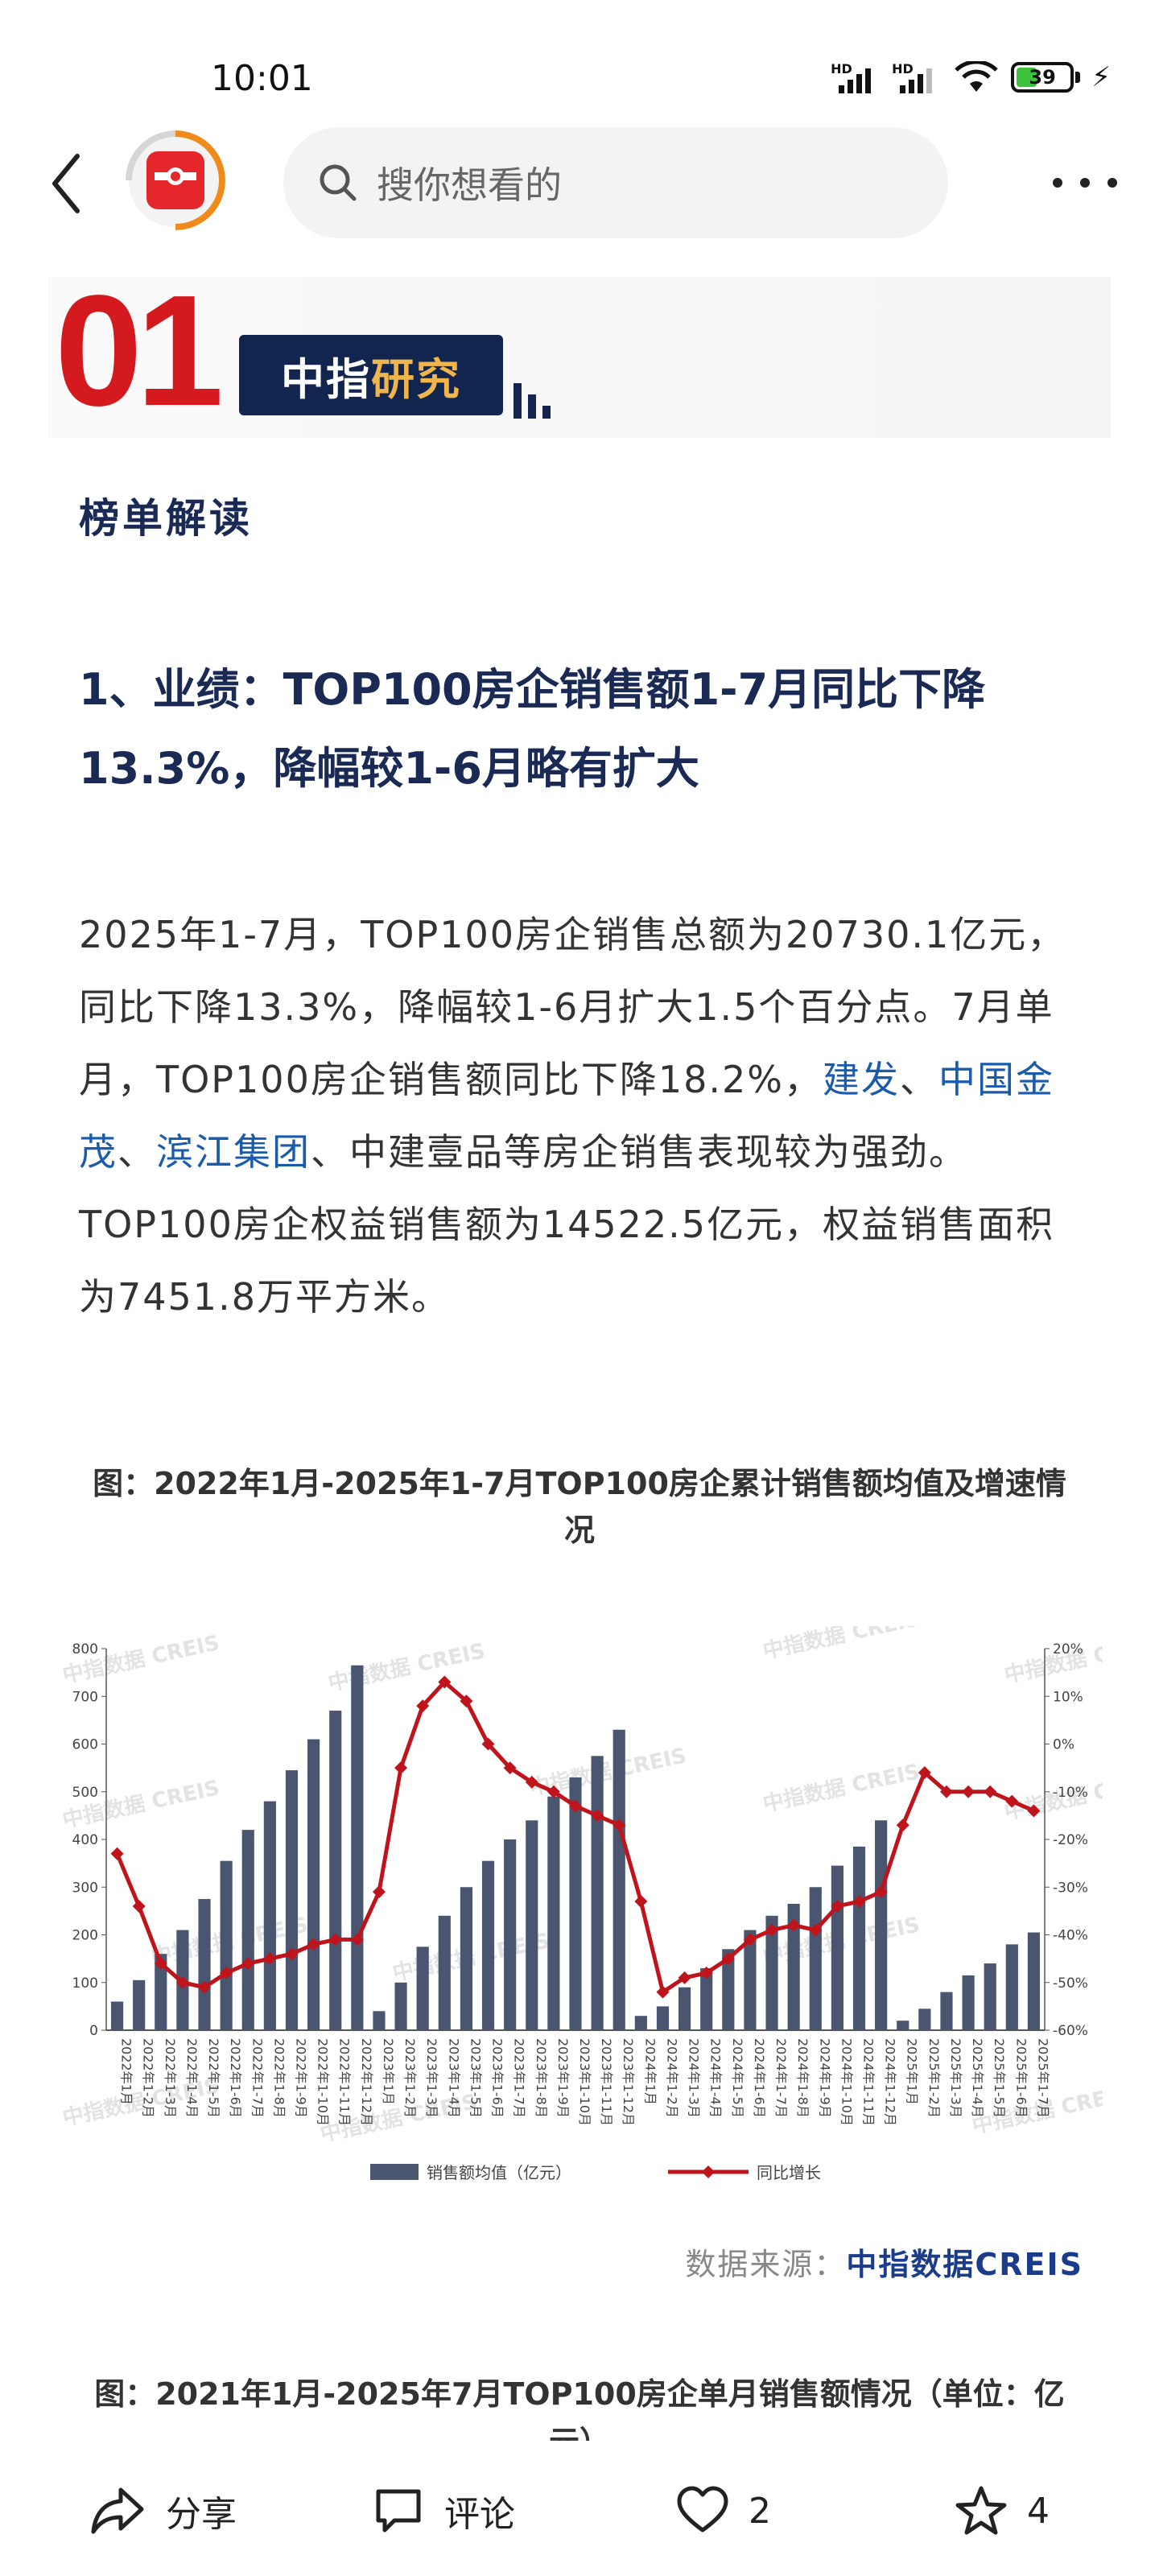 The height and width of the screenshot is (2576, 1159). I want to click on x-tick-label: 2024年1-2月, so click(671, 2078).